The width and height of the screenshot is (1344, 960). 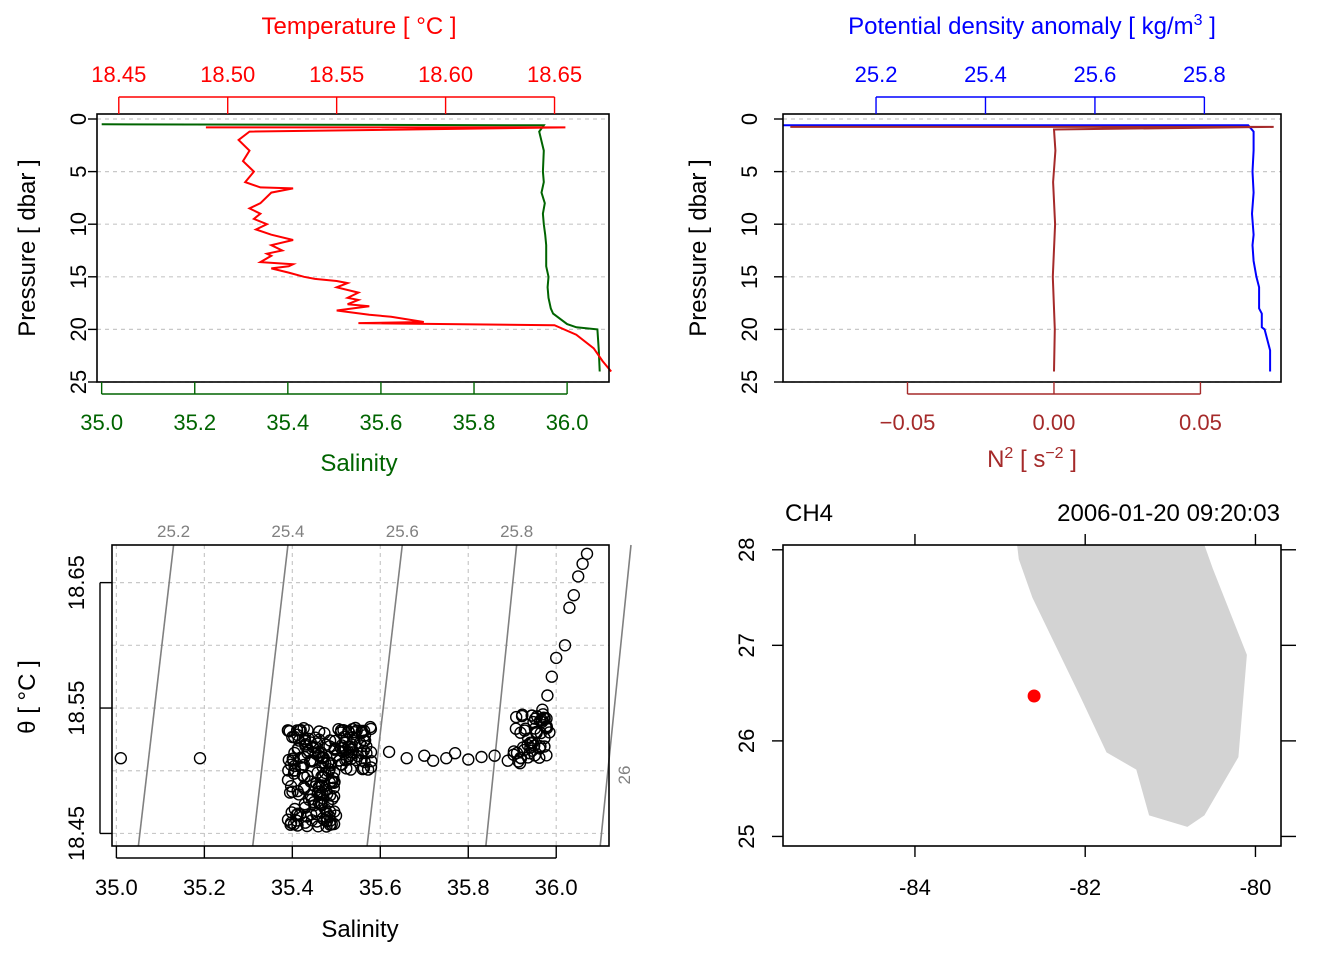 What do you see at coordinates (1054, 422) in the screenshot?
I see `n2-tick-label: 0.00` at bounding box center [1054, 422].